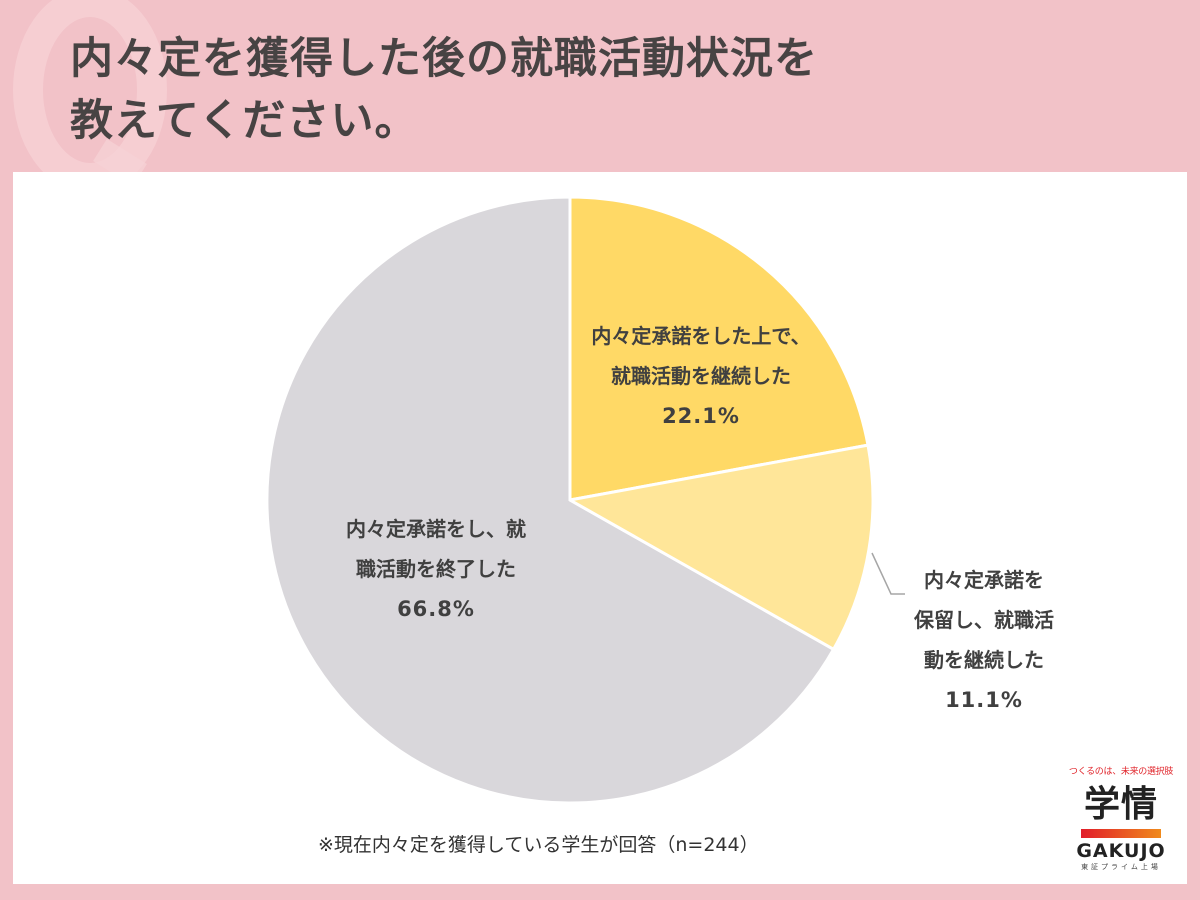  What do you see at coordinates (436, 529) in the screenshot?
I see `label-text: 内々定承諾をし、就` at bounding box center [436, 529].